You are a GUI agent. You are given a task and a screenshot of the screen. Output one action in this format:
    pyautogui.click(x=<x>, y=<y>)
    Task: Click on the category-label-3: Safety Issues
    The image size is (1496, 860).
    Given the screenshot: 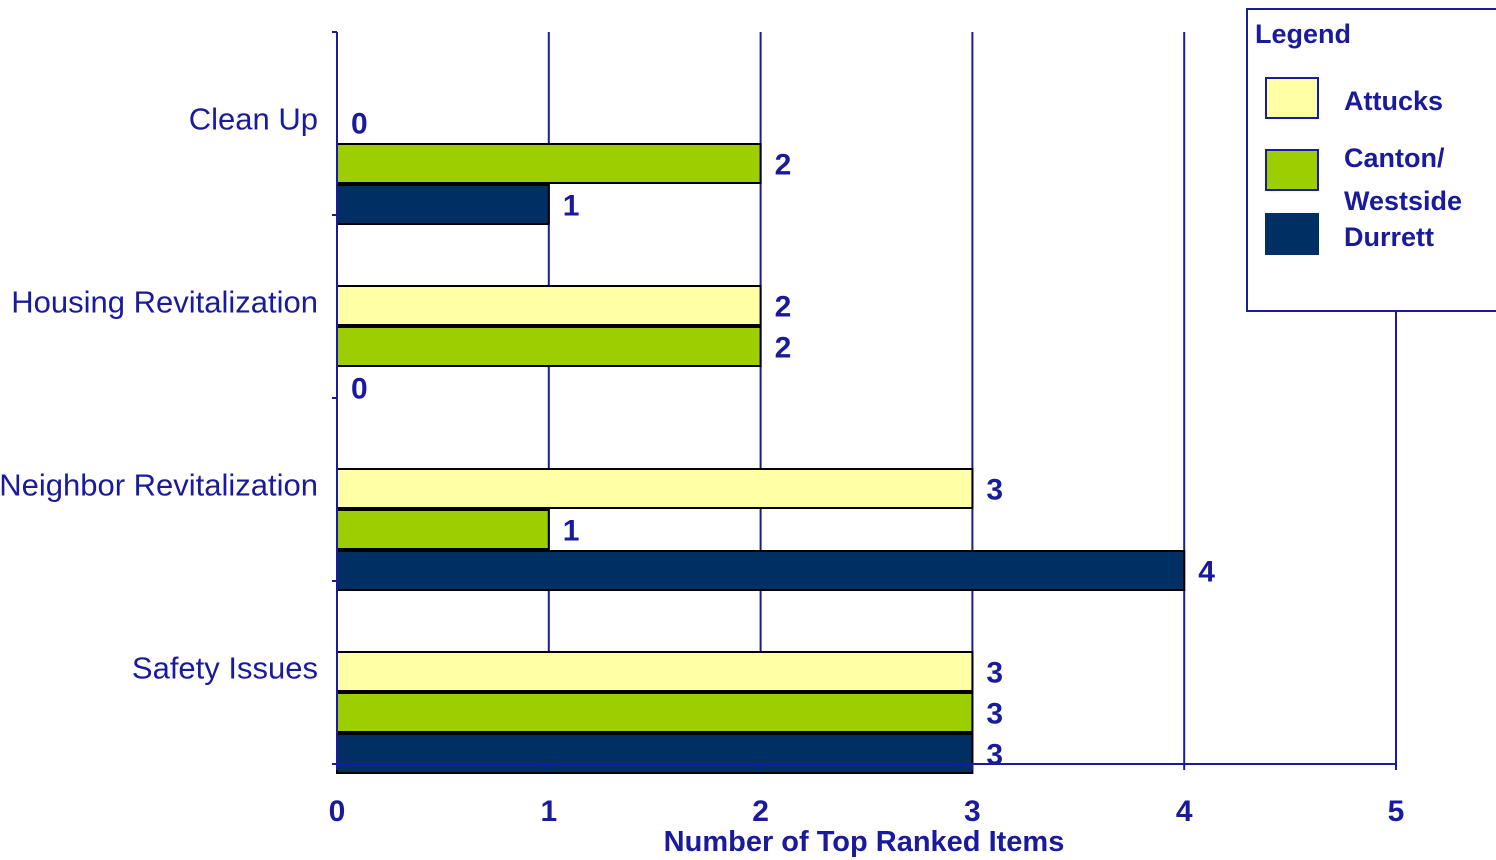 What is the action you would take?
    pyautogui.click(x=225, y=668)
    